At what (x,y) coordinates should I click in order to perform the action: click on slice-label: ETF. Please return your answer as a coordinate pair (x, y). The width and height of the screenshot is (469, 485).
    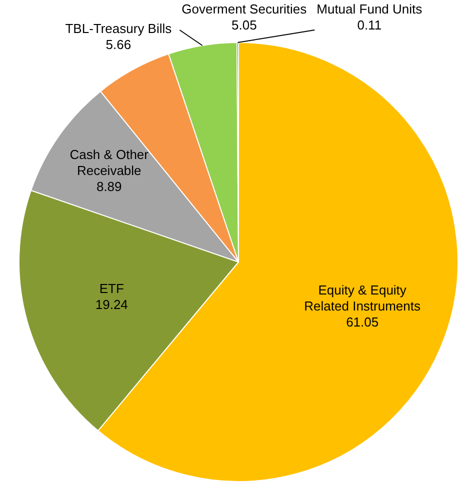
    Looking at the image, I should click on (111, 288).